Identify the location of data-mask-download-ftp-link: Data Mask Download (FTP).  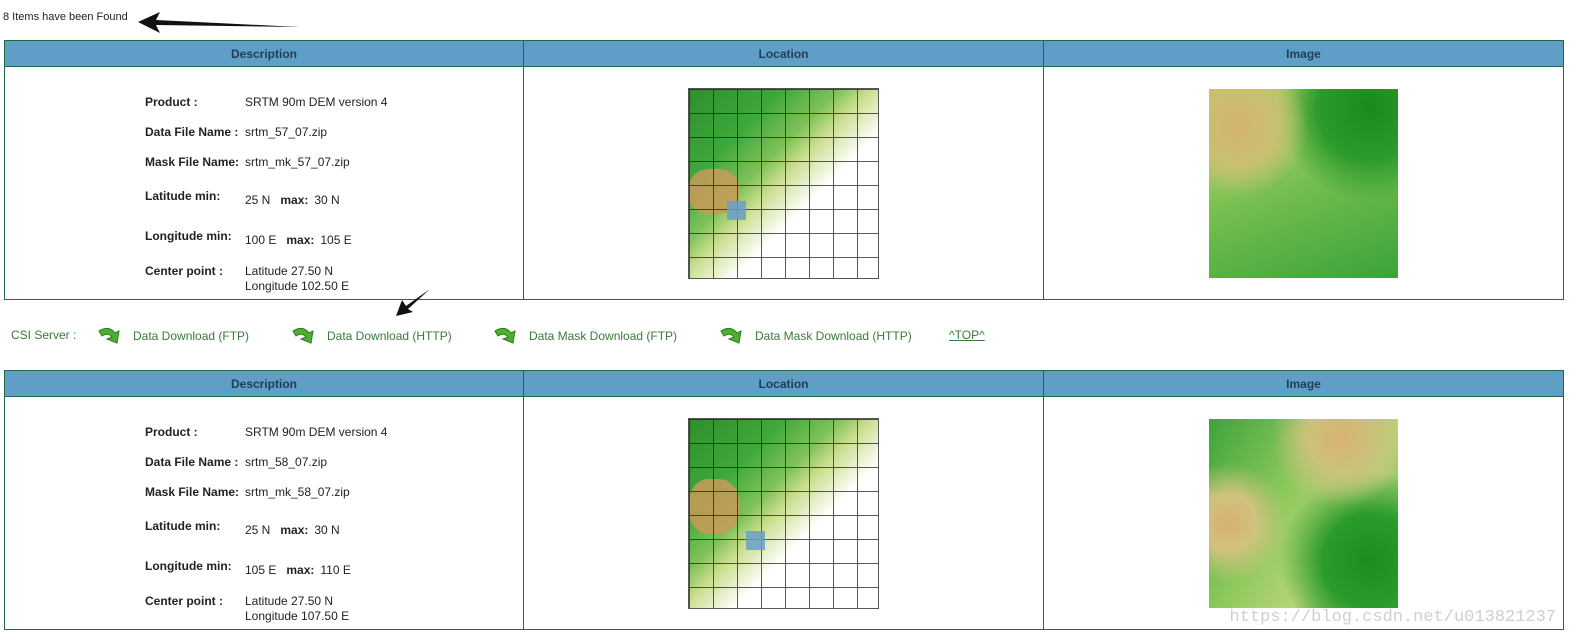
(585, 336).